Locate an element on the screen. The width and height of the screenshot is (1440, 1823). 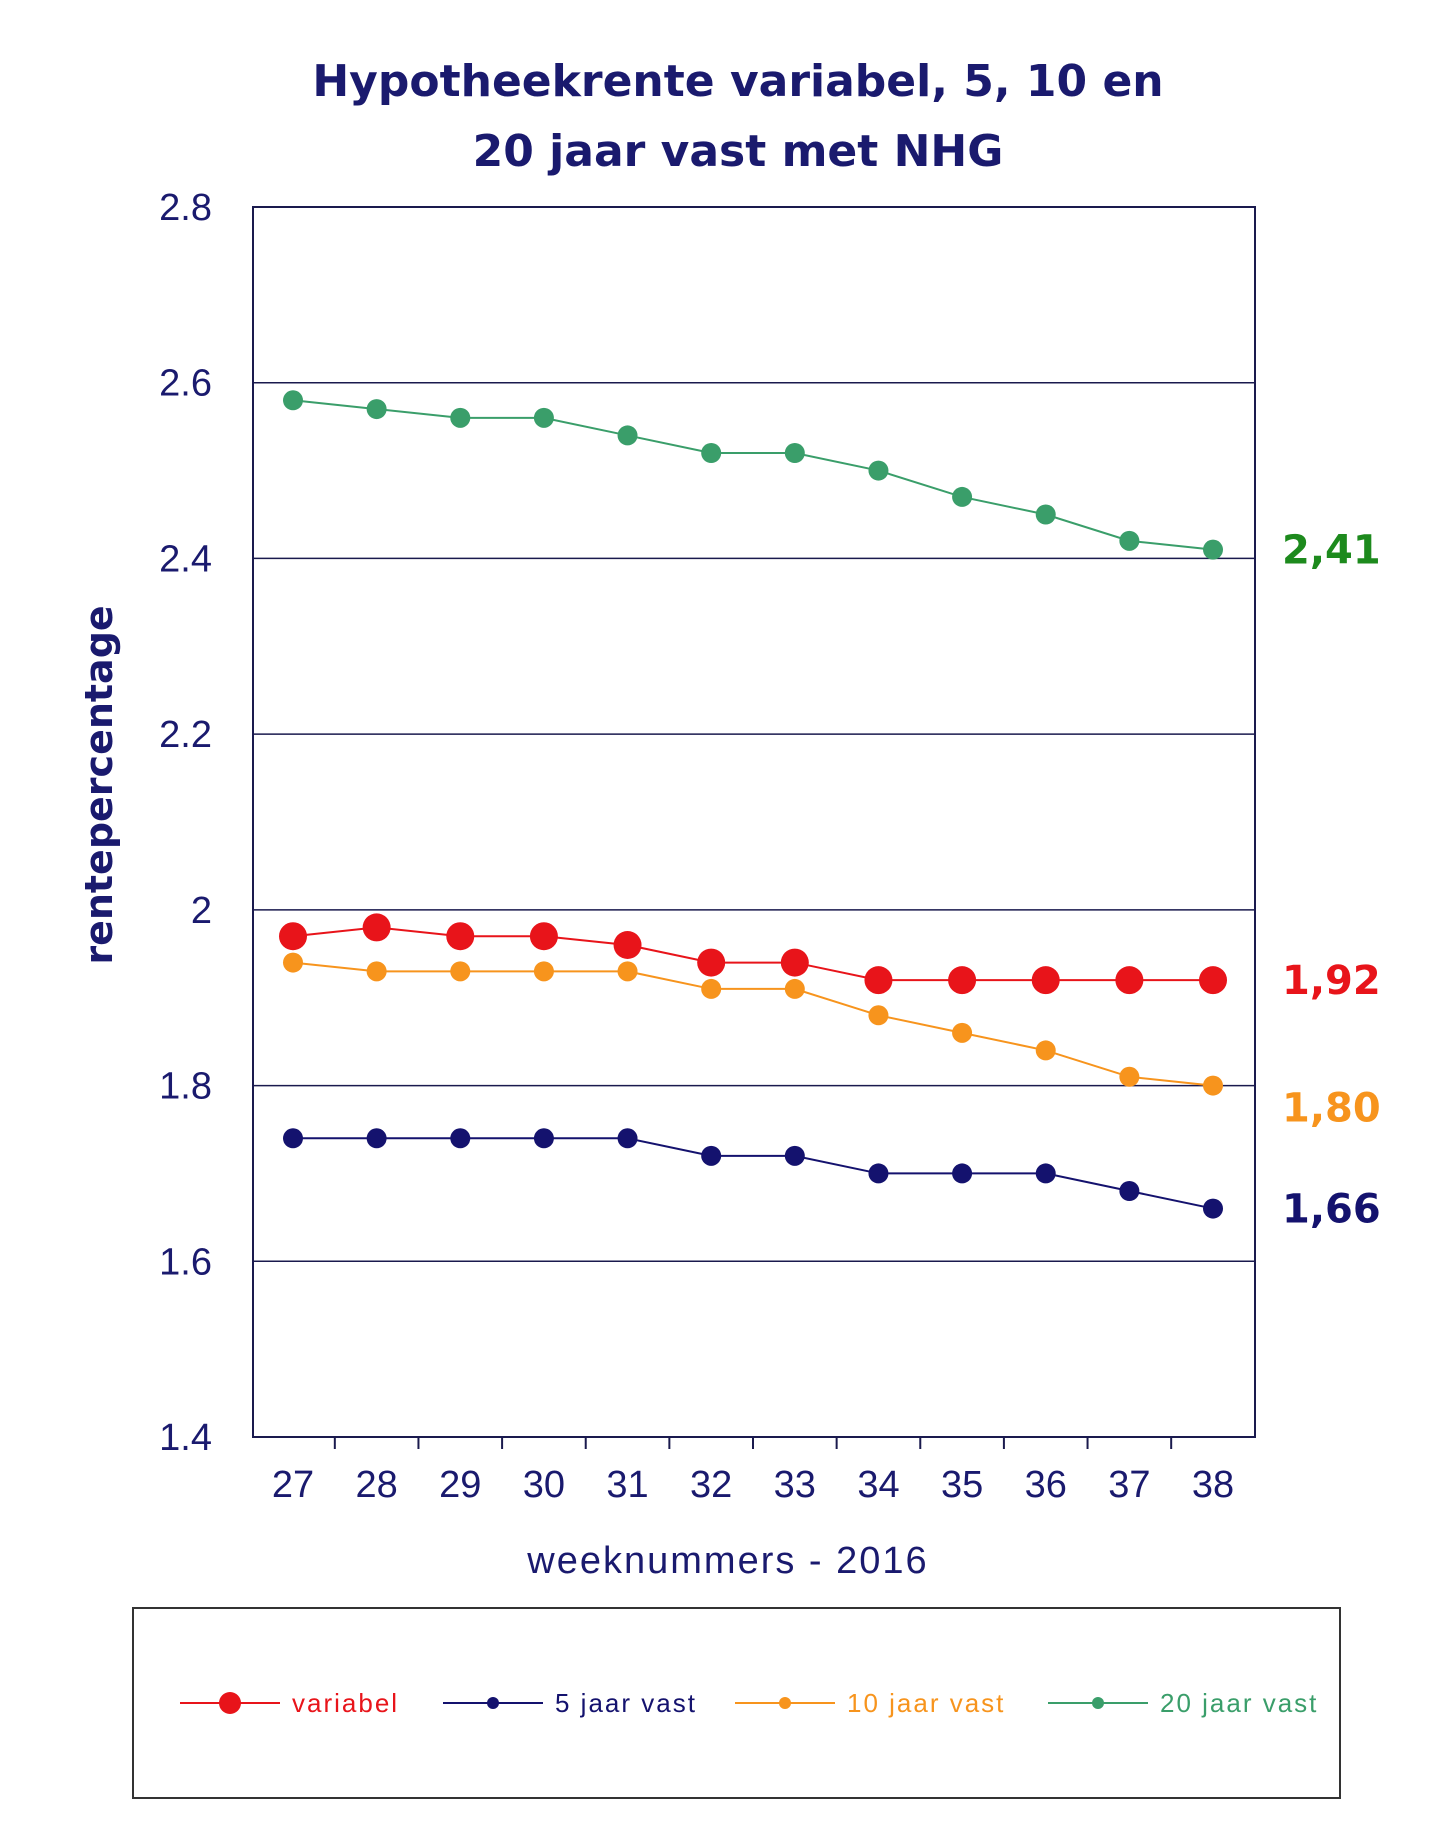
x-tick-label: 34 is located at coordinates (878, 1485).